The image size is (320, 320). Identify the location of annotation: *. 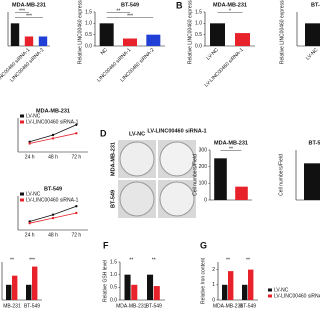
(230, 11).